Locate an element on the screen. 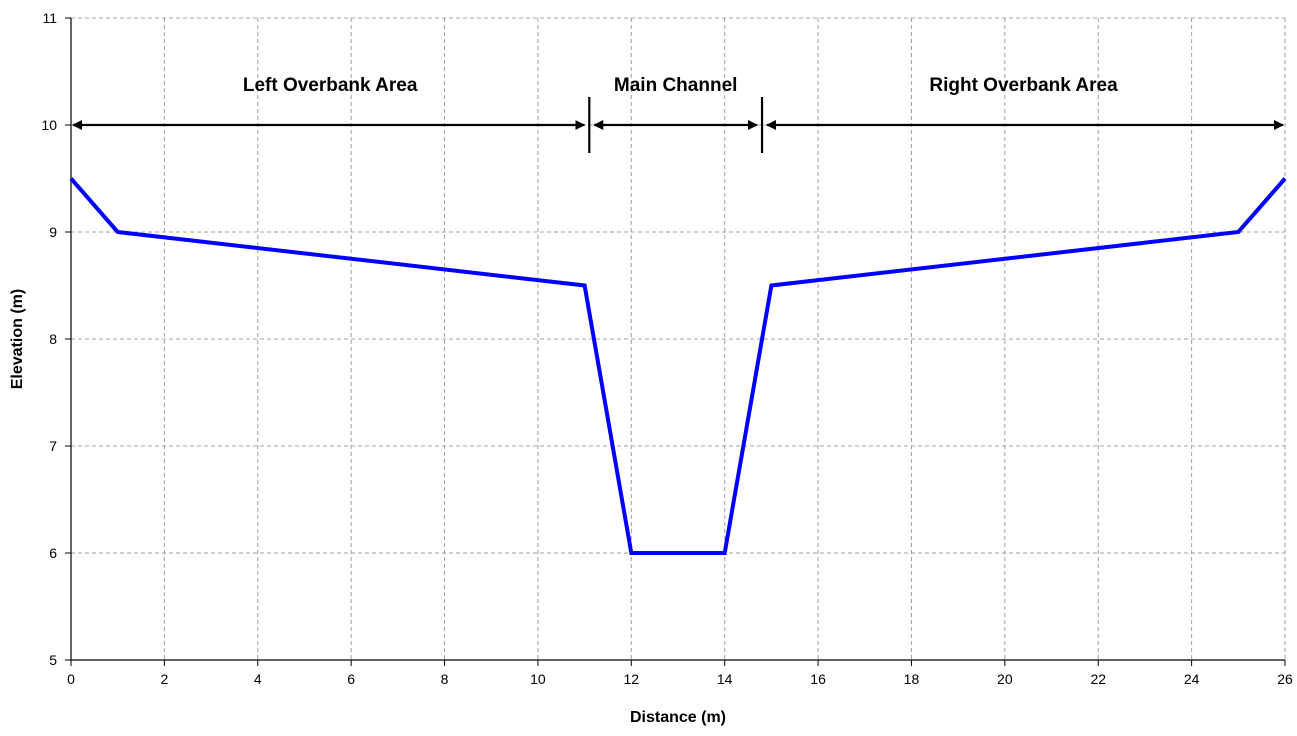  x-tick-label: 0 is located at coordinates (71, 679).